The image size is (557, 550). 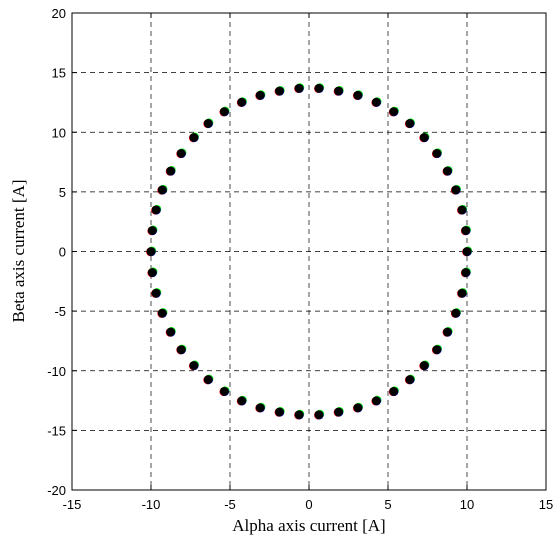 I want to click on x-tick-label: 0, so click(x=308, y=504).